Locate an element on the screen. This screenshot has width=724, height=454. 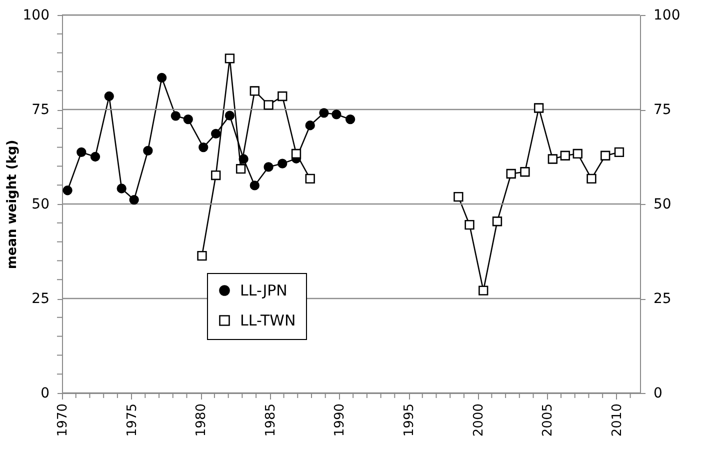
x-tick-label: 1985 is located at coordinates (270, 420).